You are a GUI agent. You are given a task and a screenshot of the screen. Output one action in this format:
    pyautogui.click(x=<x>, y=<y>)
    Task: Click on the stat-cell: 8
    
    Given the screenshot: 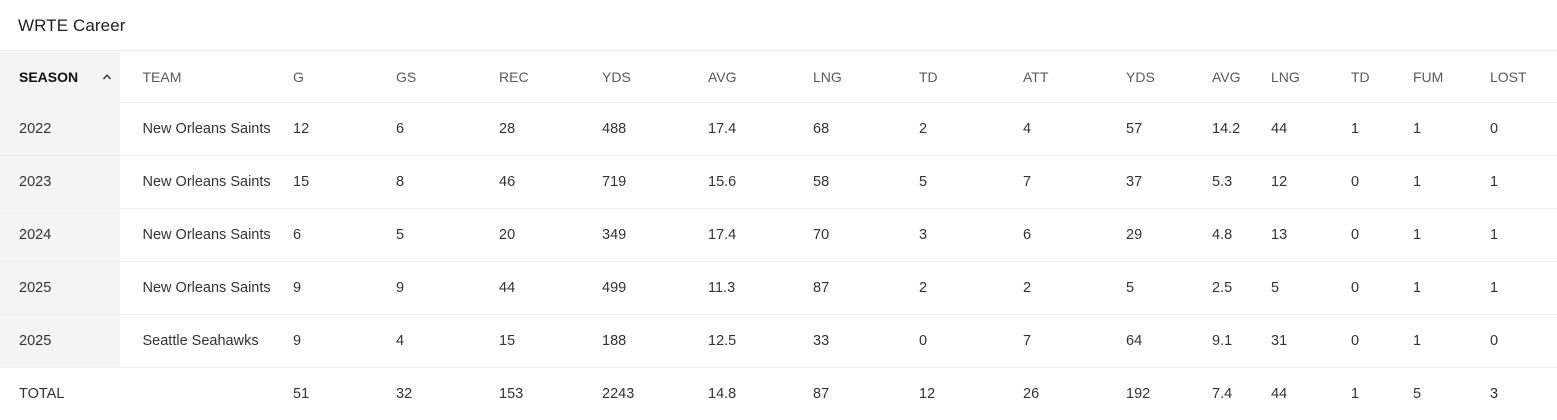 What is the action you would take?
    pyautogui.click(x=447, y=182)
    